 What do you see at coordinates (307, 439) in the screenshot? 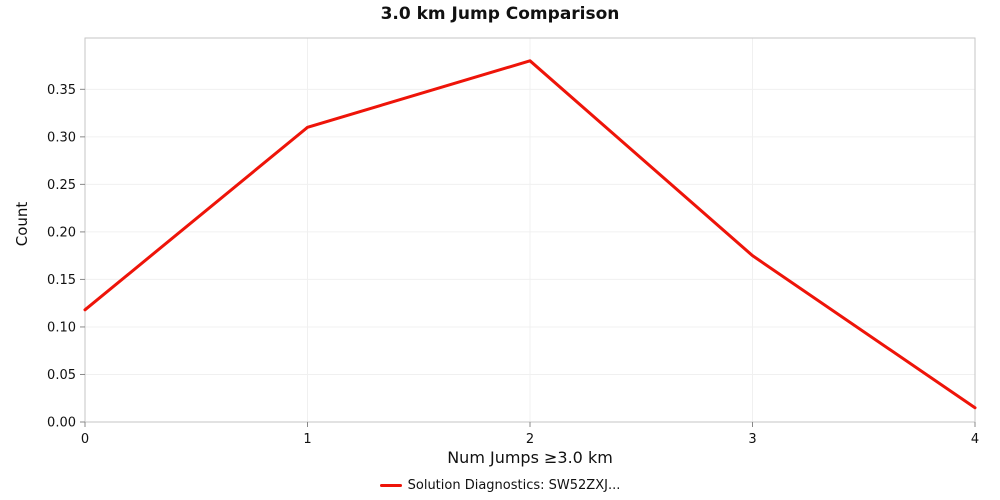
I see `x-tick-label: 1` at bounding box center [307, 439].